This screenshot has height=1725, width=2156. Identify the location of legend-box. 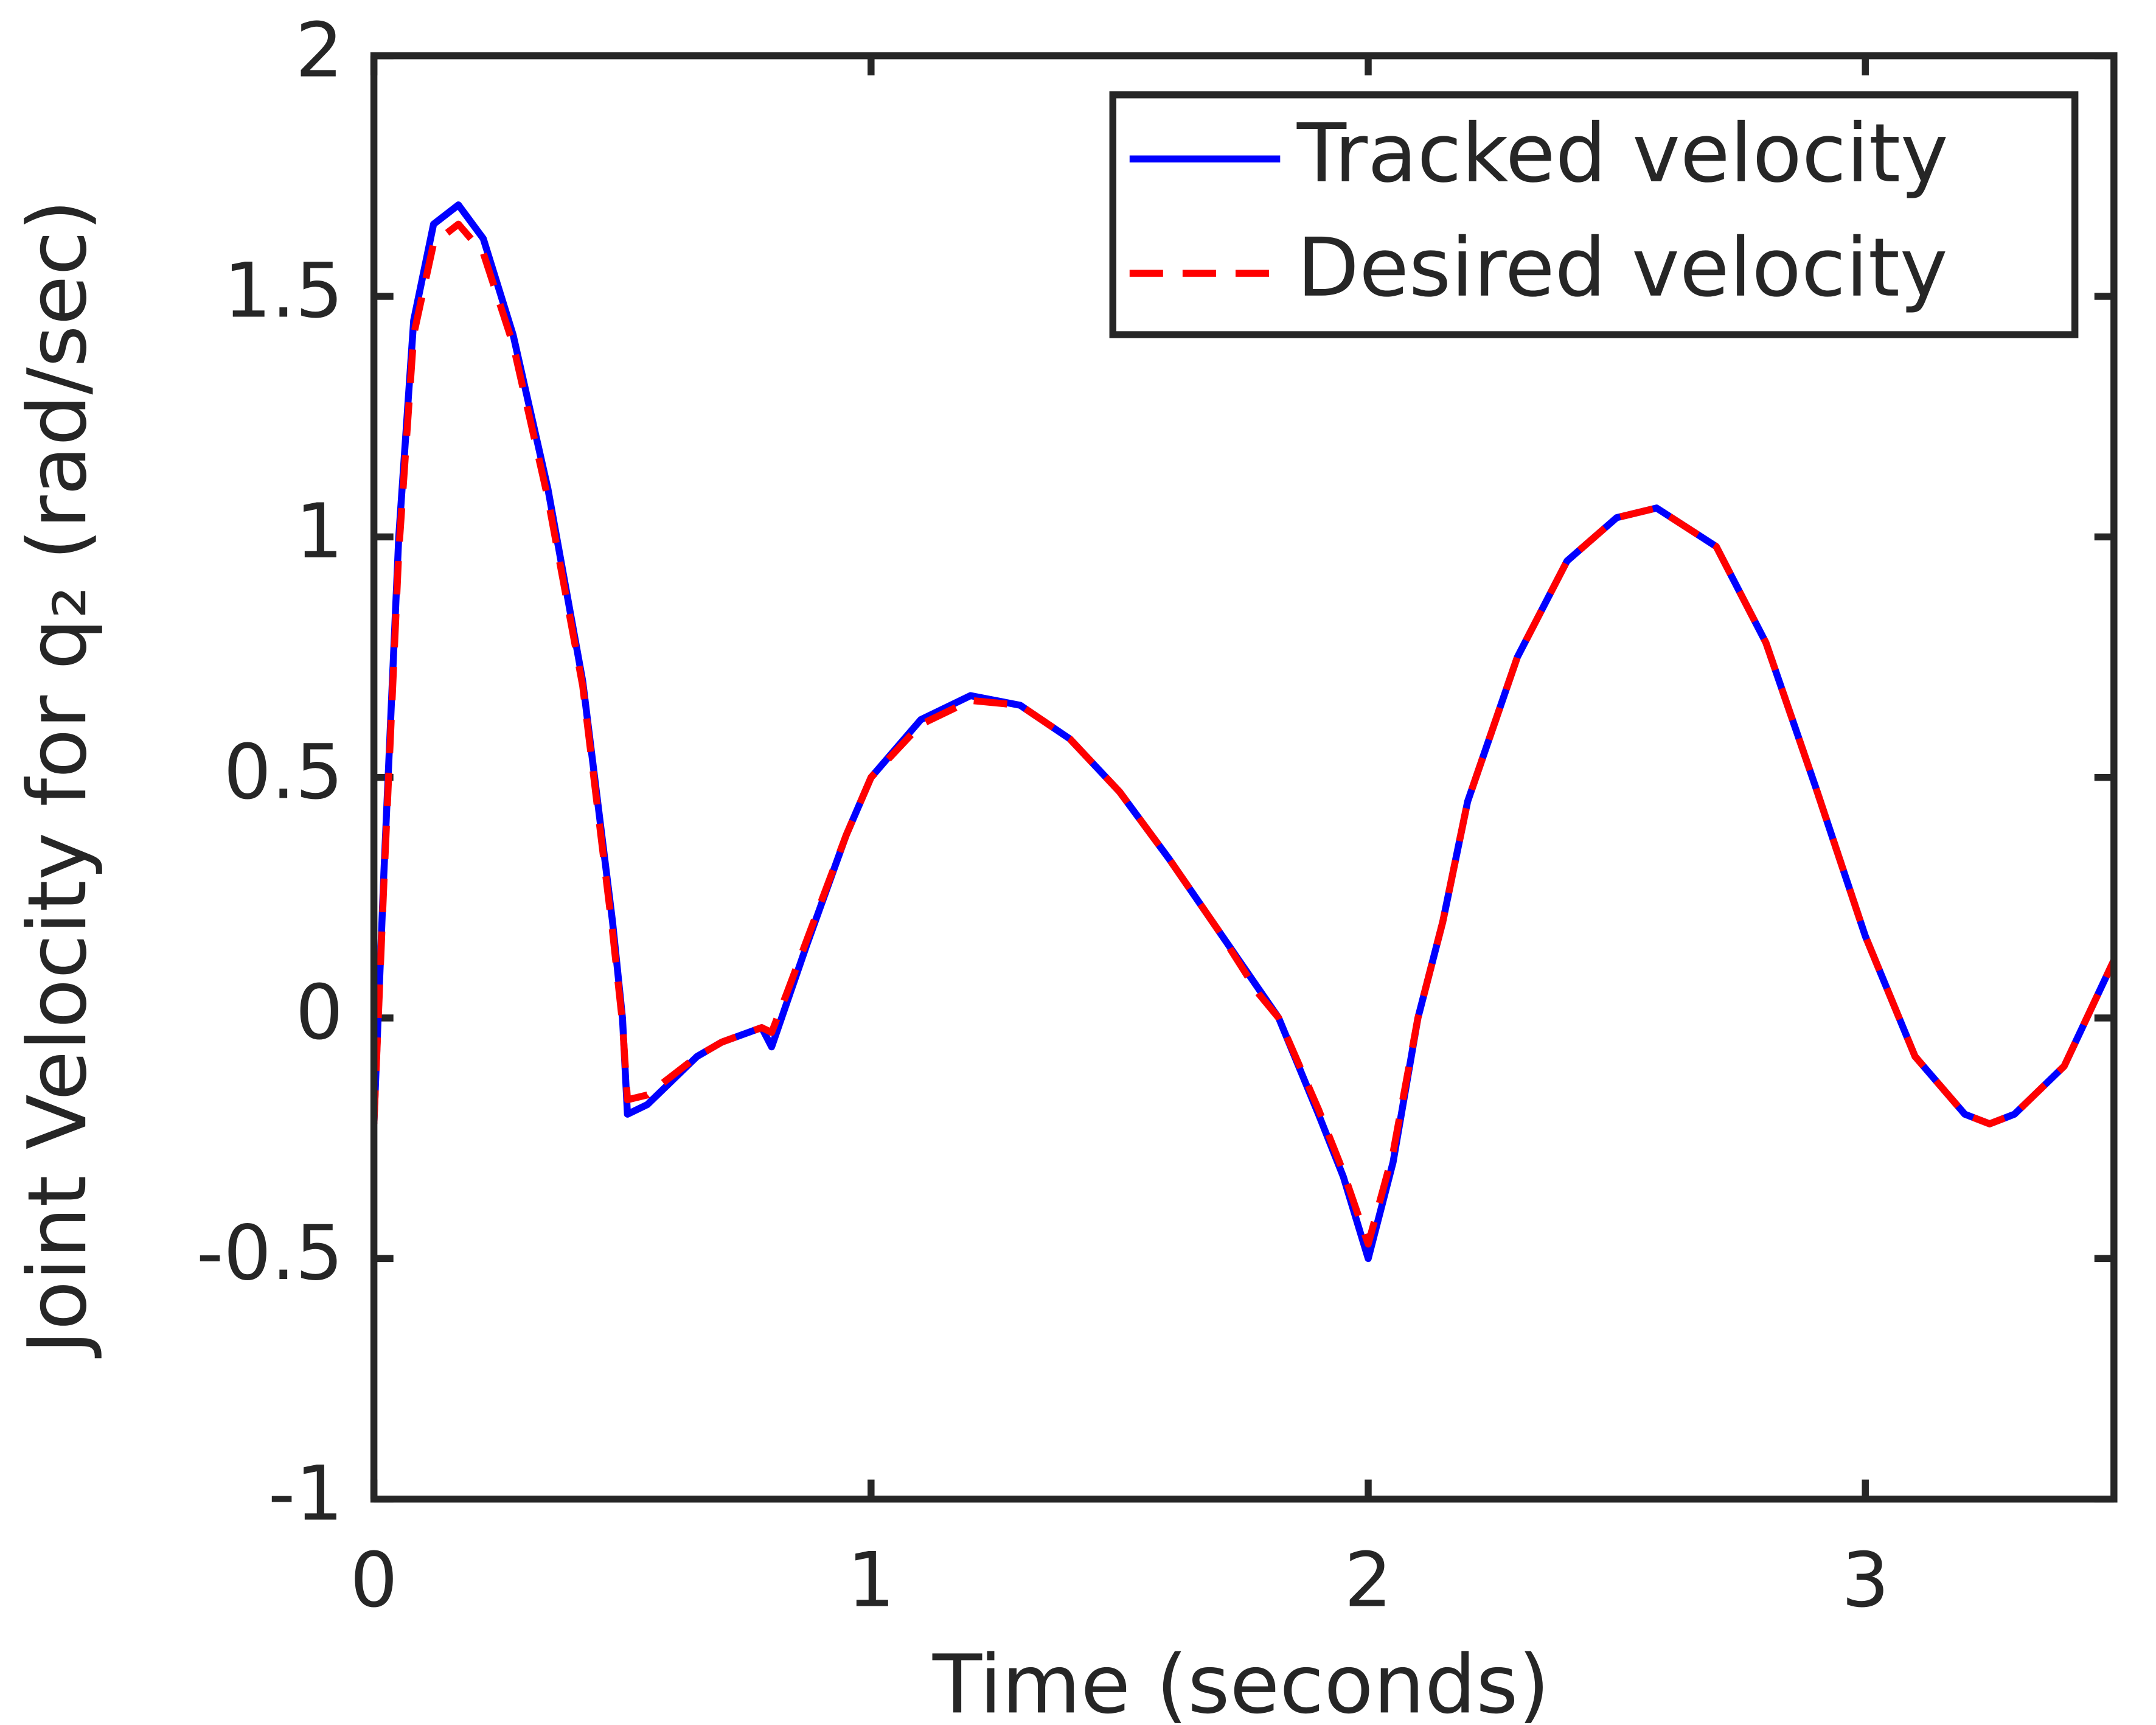
(1594, 214).